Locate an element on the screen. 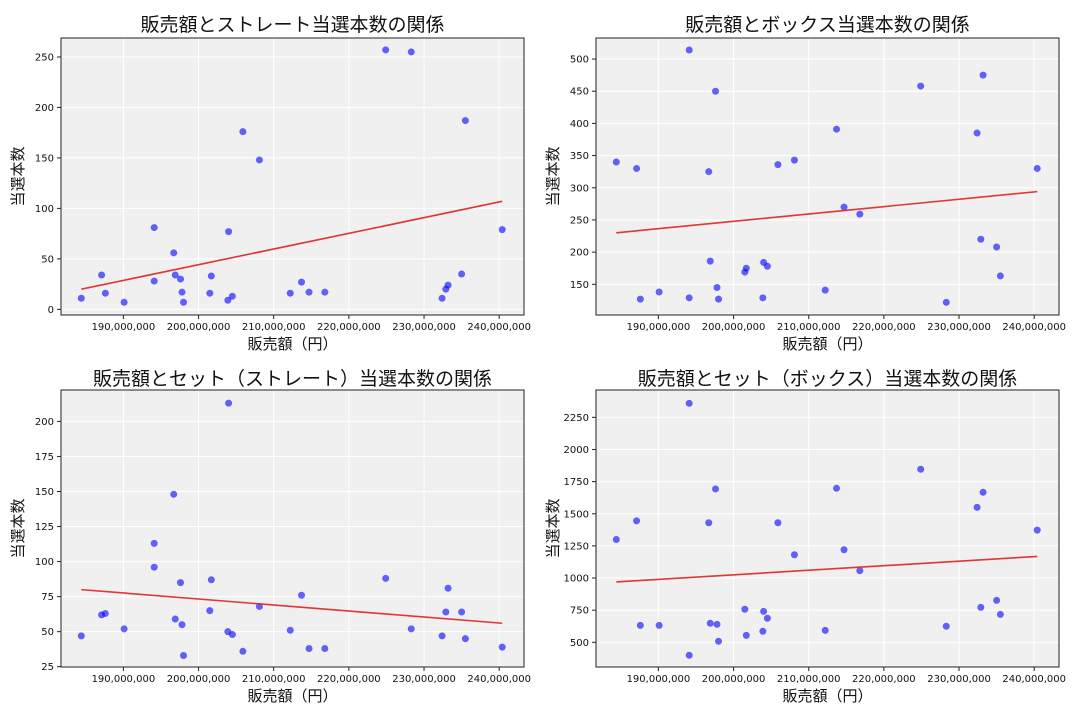 Image resolution: width=1080 pixels, height=724 pixels. y-tick-label: 1000 is located at coordinates (576, 579).